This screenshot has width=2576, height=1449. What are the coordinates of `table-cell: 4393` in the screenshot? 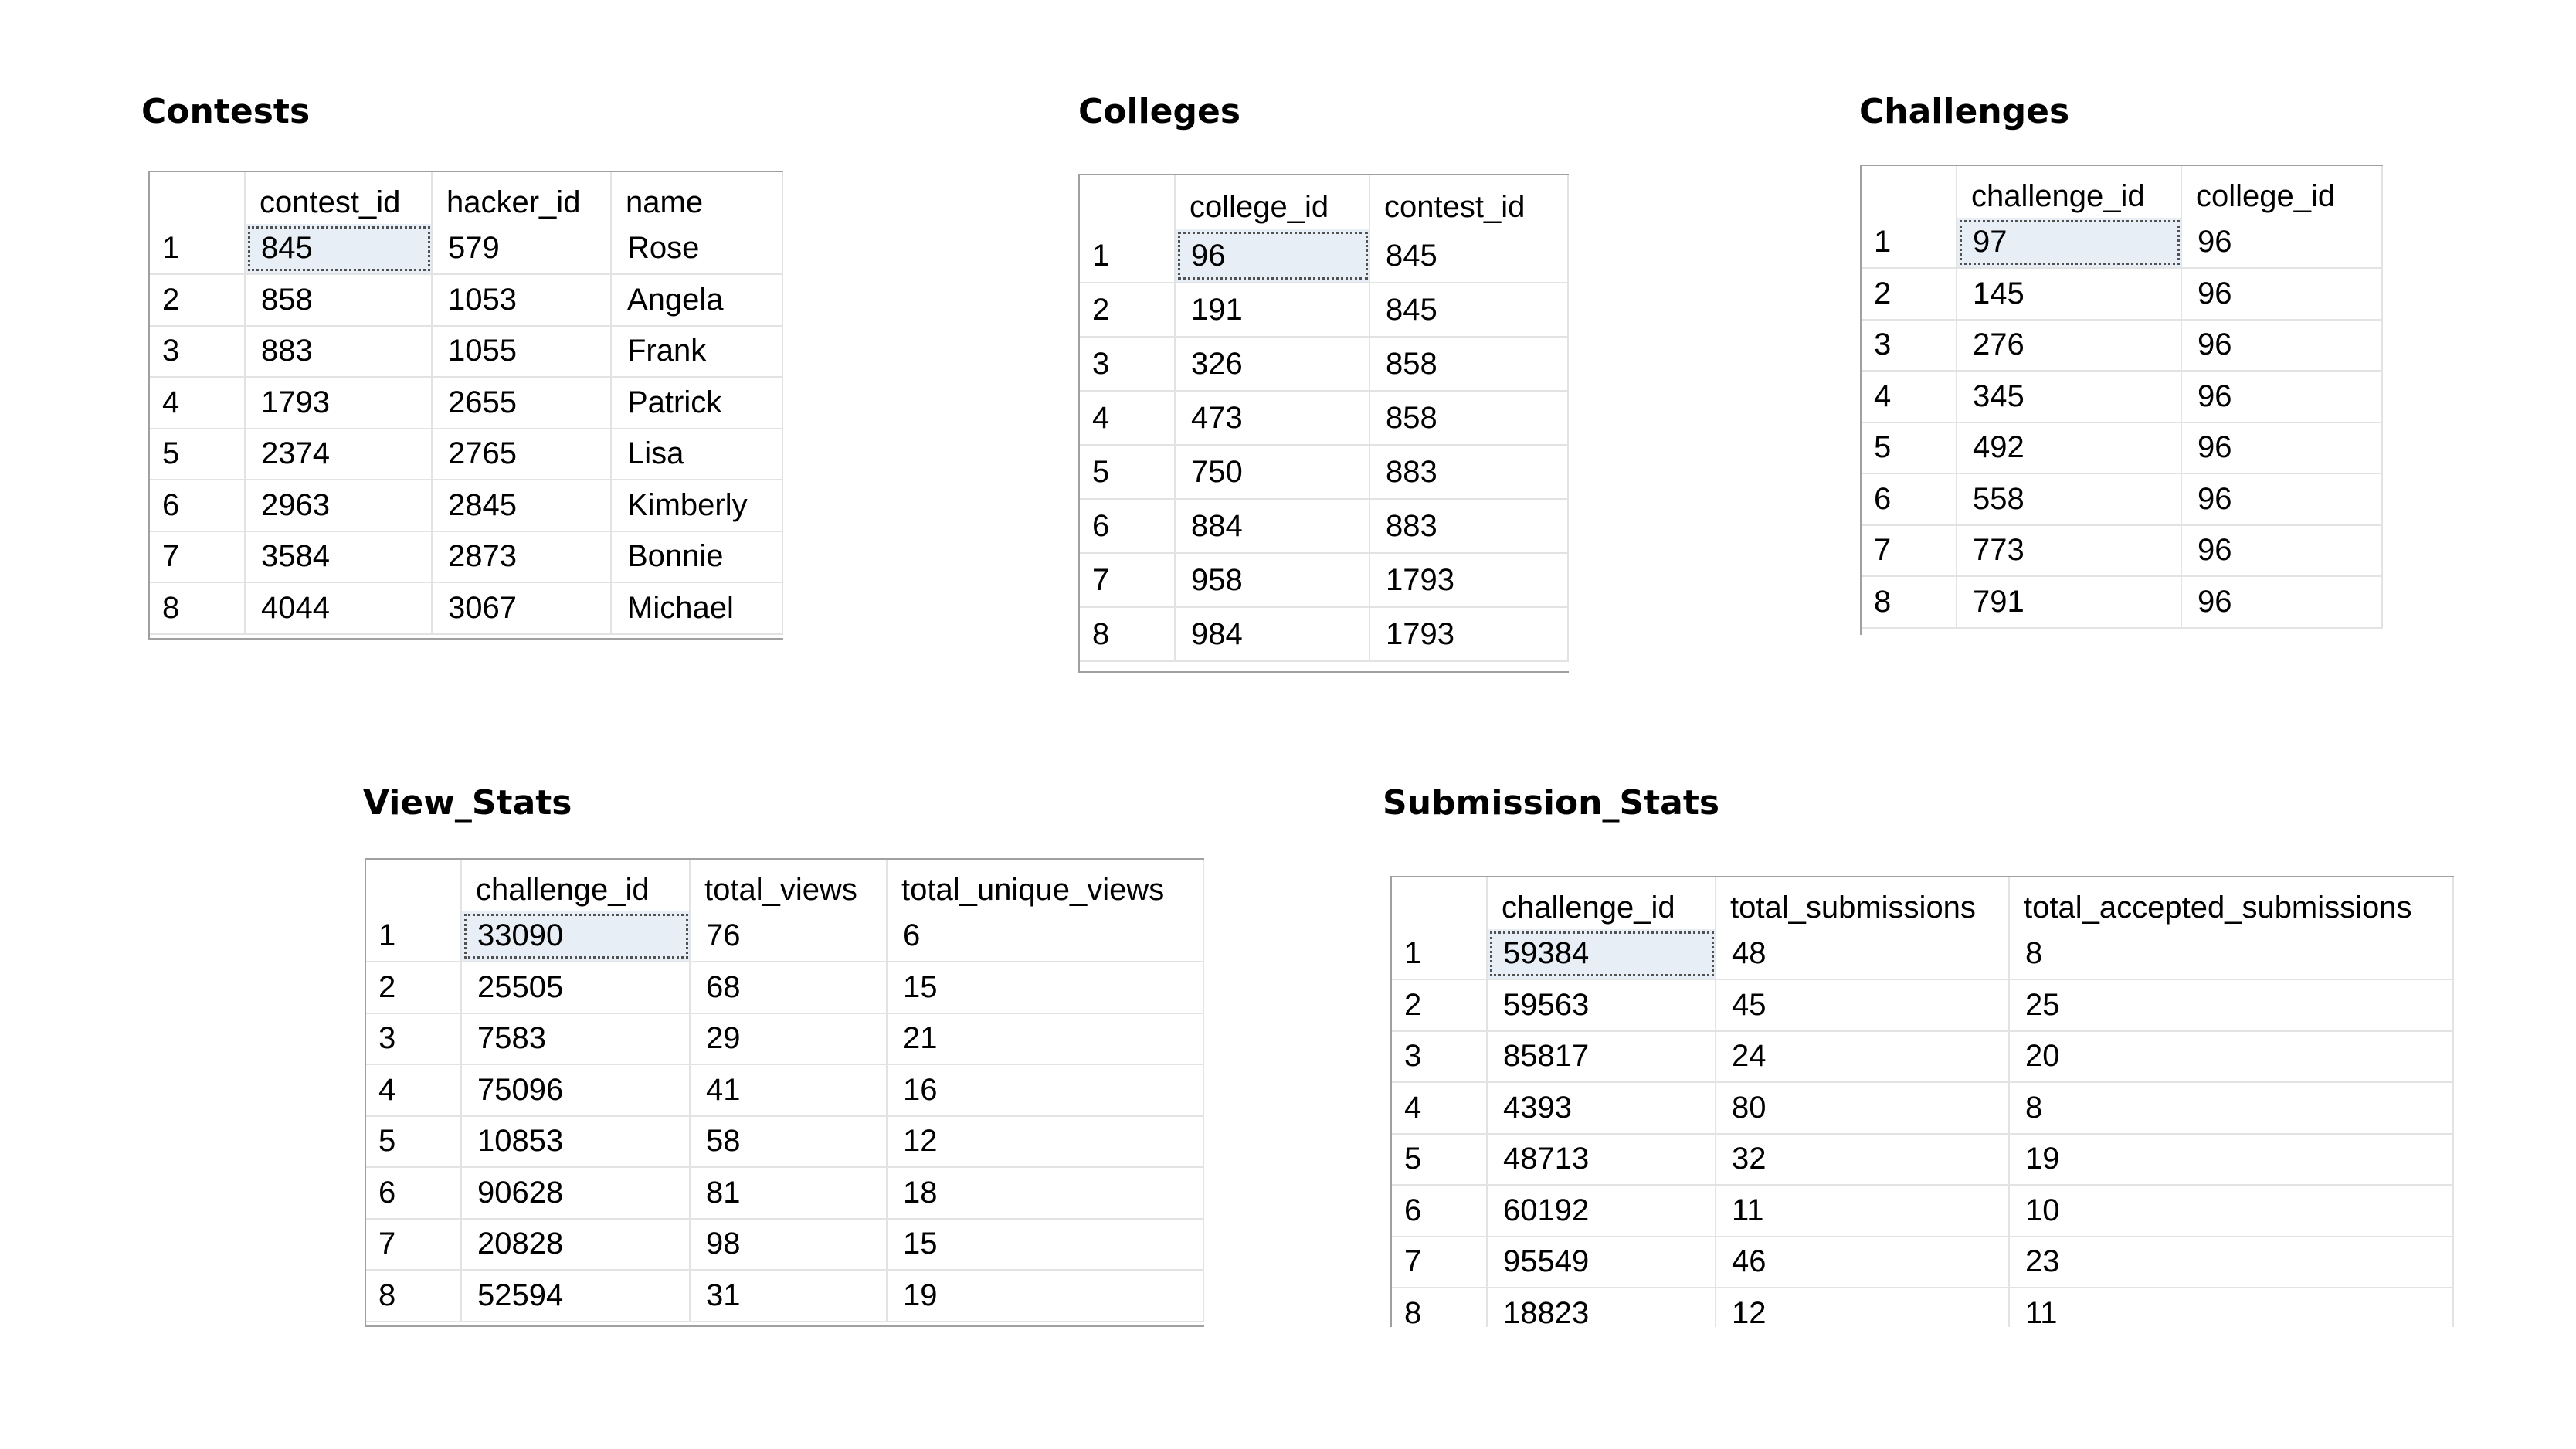 It's located at (1602, 1108).